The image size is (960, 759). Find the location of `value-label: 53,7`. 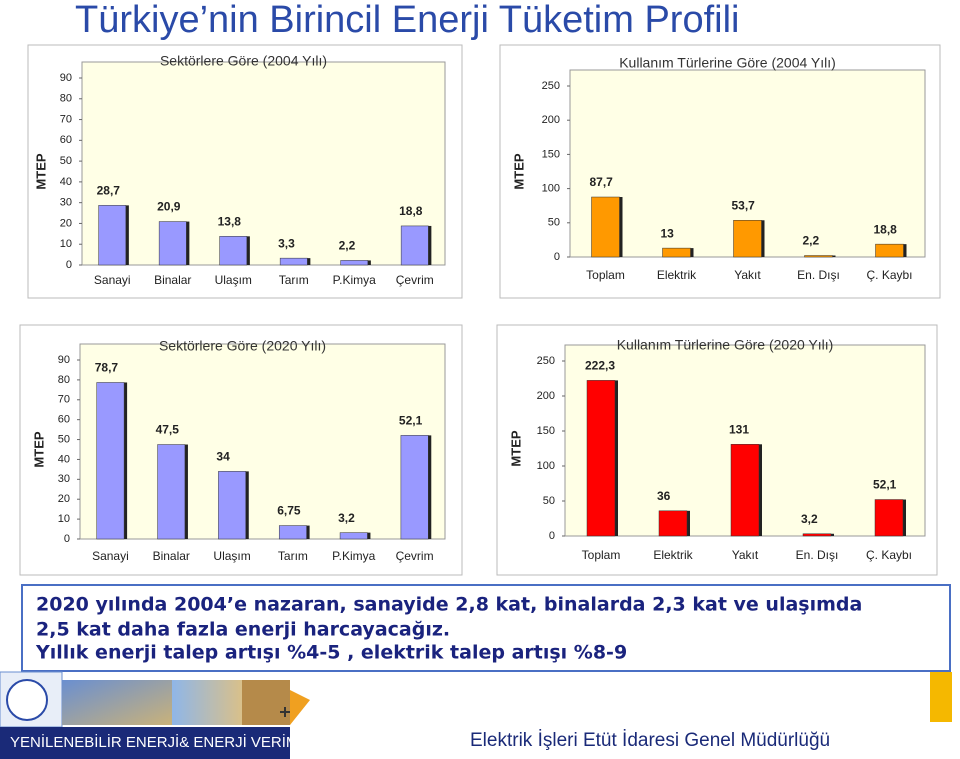

value-label: 53,7 is located at coordinates (744, 205).